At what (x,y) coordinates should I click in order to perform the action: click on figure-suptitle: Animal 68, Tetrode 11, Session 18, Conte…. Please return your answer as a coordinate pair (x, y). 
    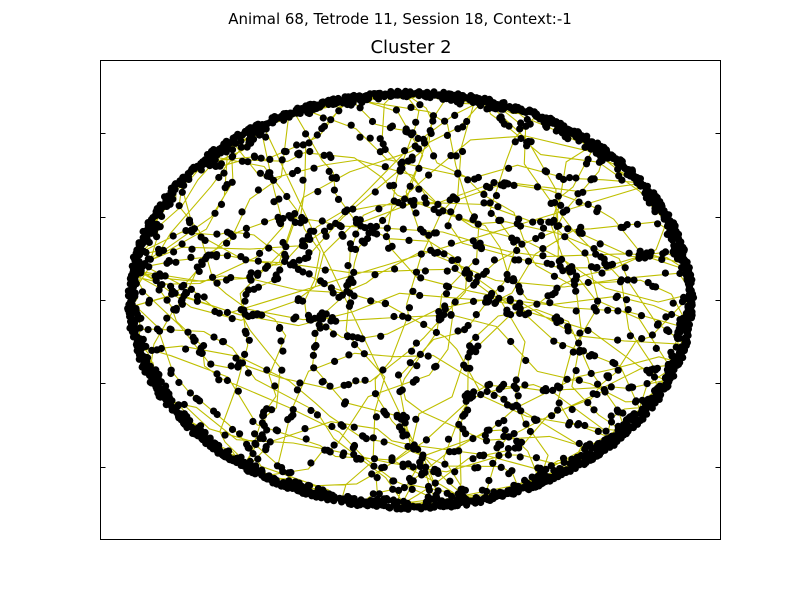
    Looking at the image, I should click on (400, 19).